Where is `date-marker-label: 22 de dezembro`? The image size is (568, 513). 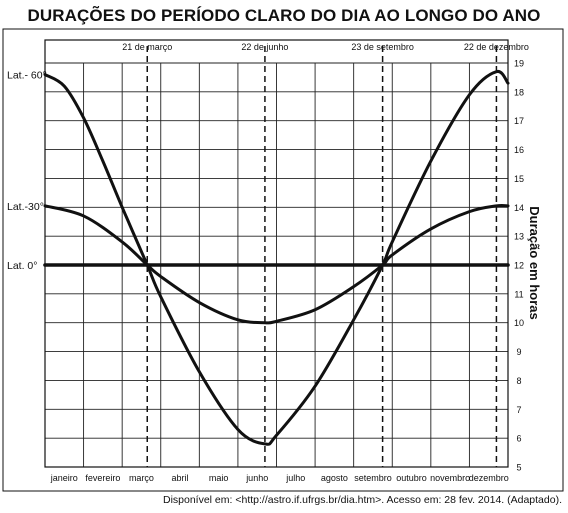
date-marker-label: 22 de dezembro is located at coordinates (496, 47).